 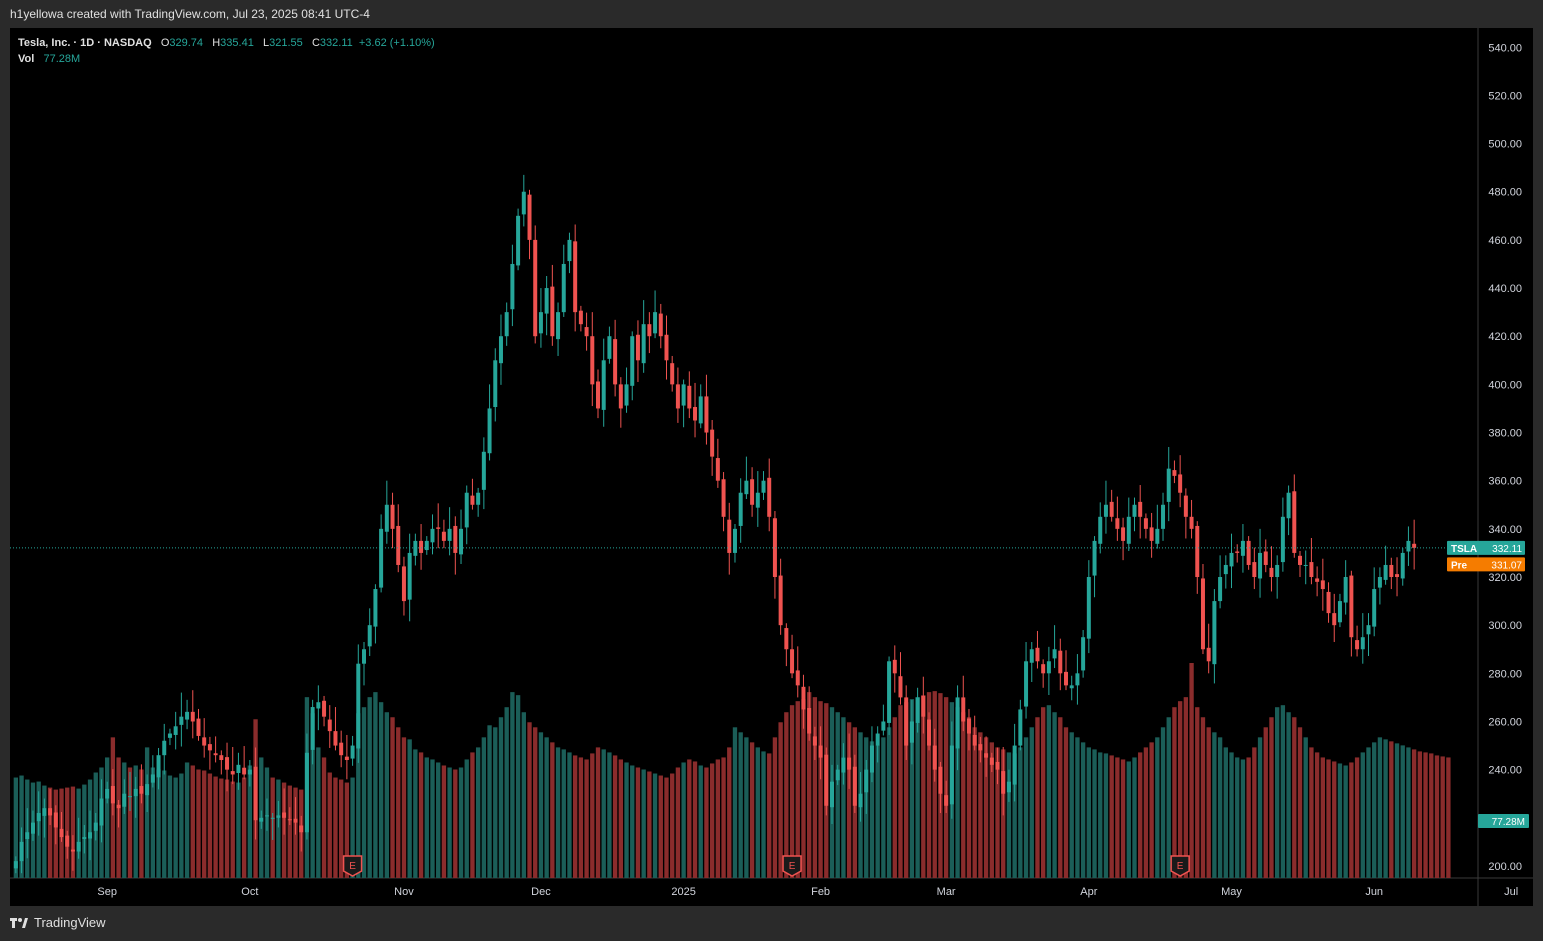 What do you see at coordinates (946, 892) in the screenshot?
I see `x-tick-label: Mar` at bounding box center [946, 892].